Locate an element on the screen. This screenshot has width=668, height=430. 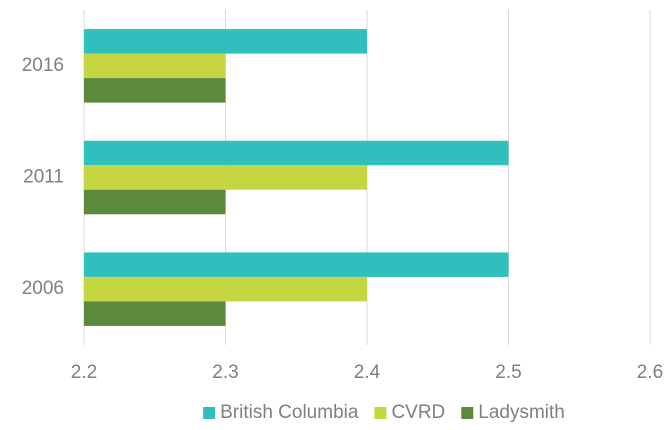
legend-label: Ladysmith is located at coordinates (521, 412).